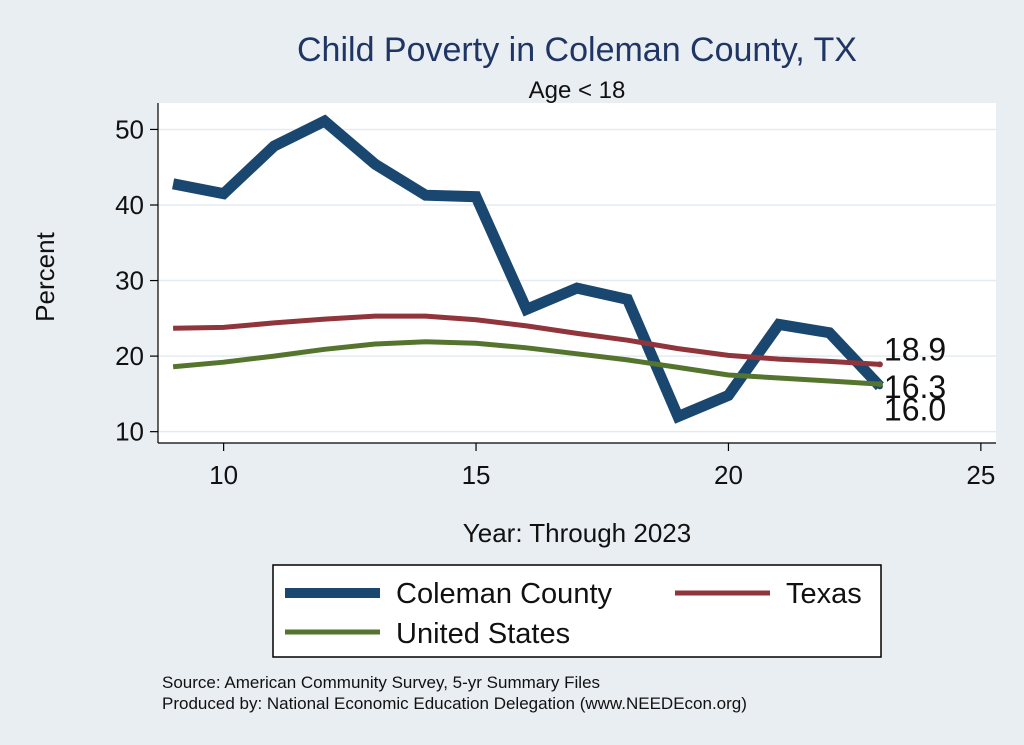  What do you see at coordinates (879, 364) in the screenshot?
I see `series-end-point-texas` at bounding box center [879, 364].